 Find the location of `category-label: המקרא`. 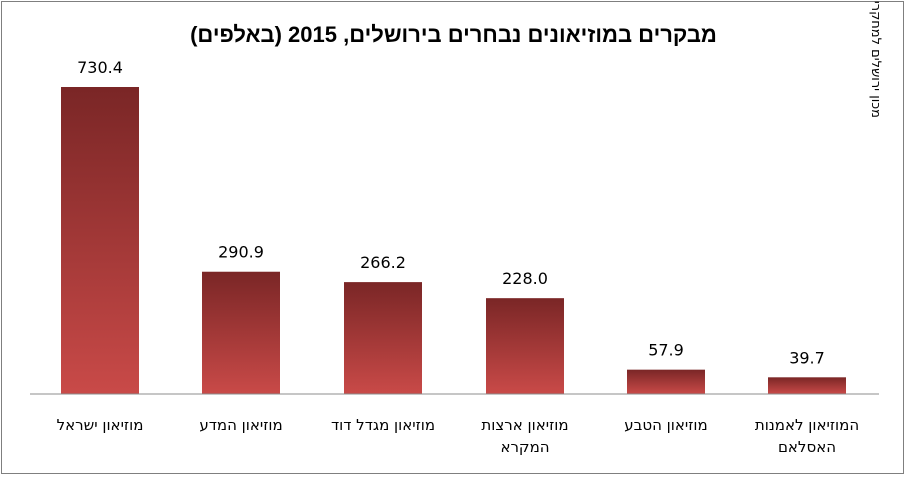

category-label: המקרא is located at coordinates (524, 447).